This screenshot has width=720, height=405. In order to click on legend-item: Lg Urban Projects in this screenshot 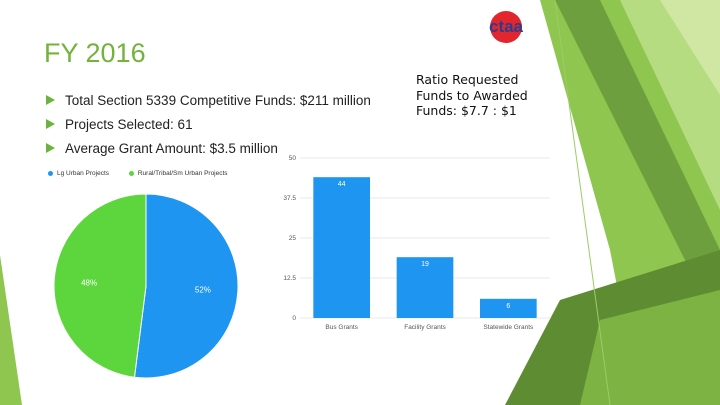, I will do `click(78, 173)`.